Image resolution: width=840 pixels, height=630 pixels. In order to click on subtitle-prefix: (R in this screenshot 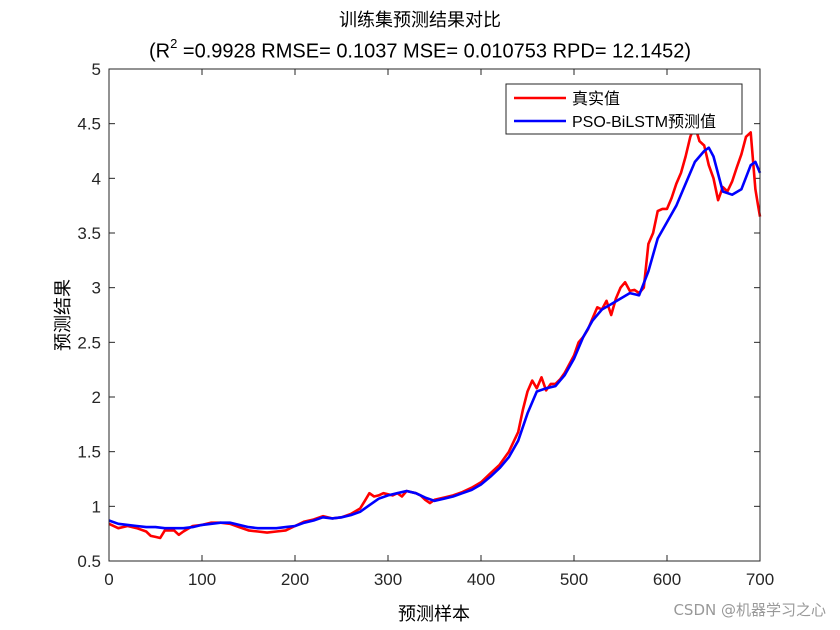, I will do `click(159, 51)`.